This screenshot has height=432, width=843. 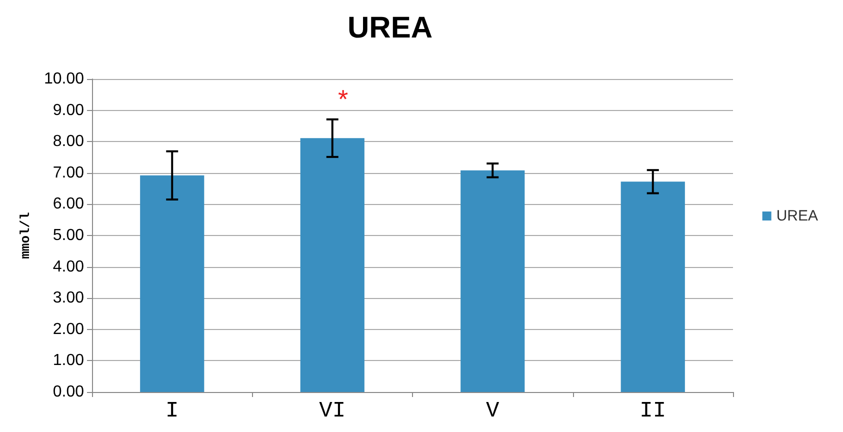 What do you see at coordinates (25, 235) in the screenshot?
I see `y-axis-title: mmol/l` at bounding box center [25, 235].